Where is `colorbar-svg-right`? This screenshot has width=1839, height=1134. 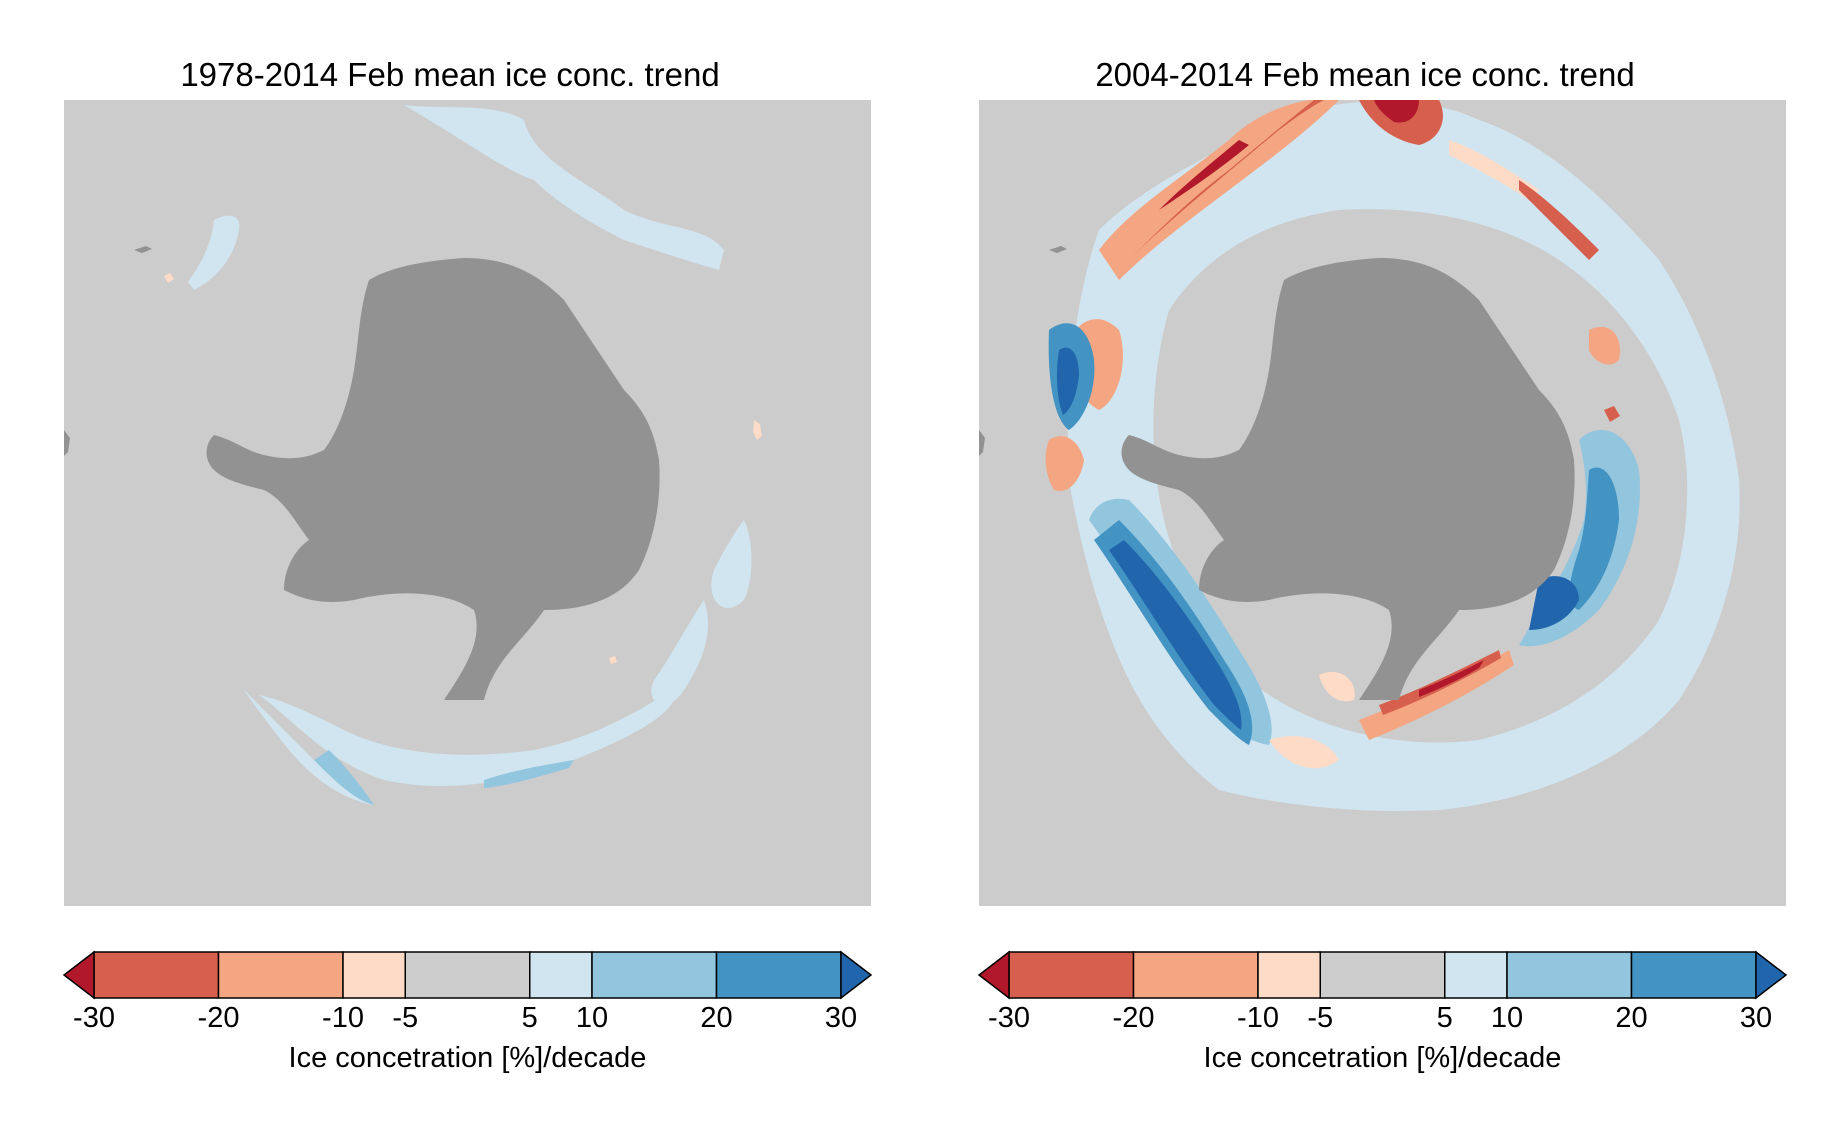 colorbar-svg-right is located at coordinates (1382, 975).